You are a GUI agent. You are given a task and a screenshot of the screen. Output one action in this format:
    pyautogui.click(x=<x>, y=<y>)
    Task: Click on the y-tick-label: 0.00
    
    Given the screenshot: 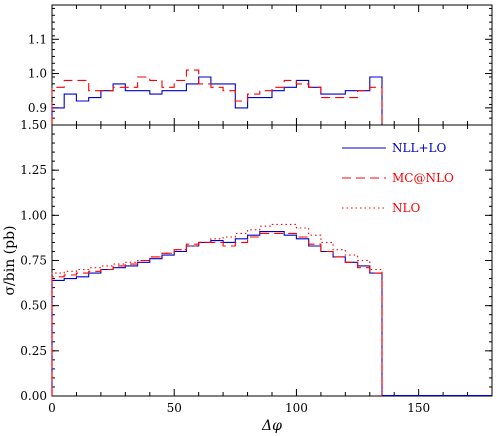 What is the action you would take?
    pyautogui.click(x=33, y=396)
    